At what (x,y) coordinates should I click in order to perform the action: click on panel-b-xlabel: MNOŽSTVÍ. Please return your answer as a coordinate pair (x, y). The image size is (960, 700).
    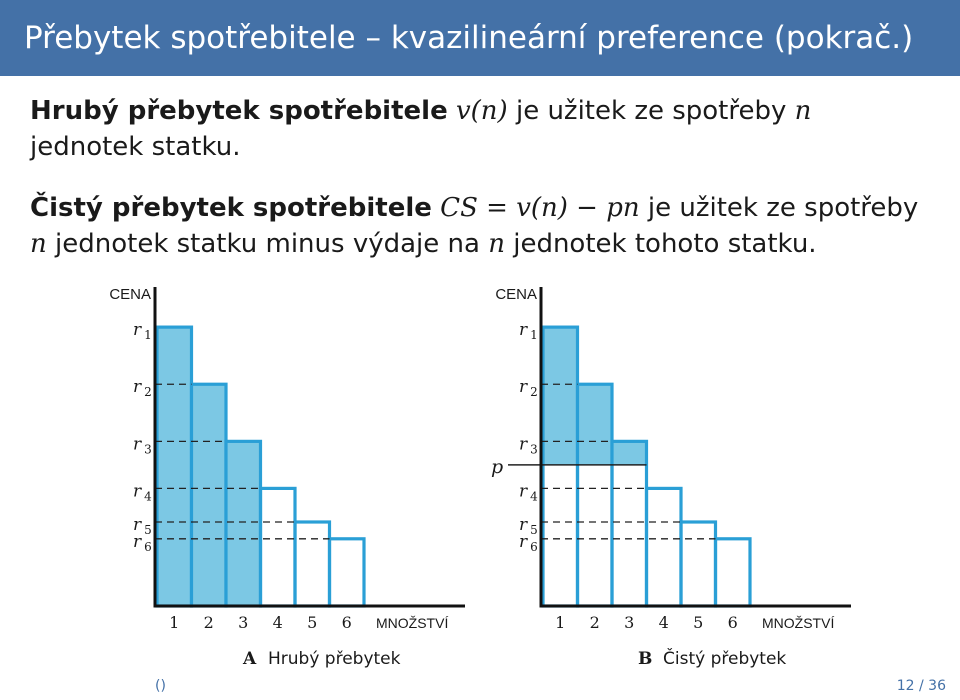
    Looking at the image, I should click on (798, 623).